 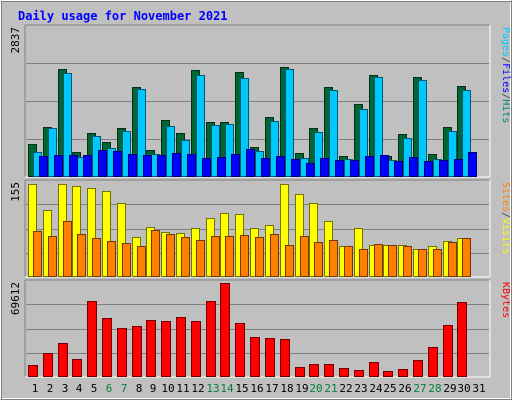 What do you see at coordinates (35, 388) in the screenshot?
I see `x-tick-label: 1` at bounding box center [35, 388].